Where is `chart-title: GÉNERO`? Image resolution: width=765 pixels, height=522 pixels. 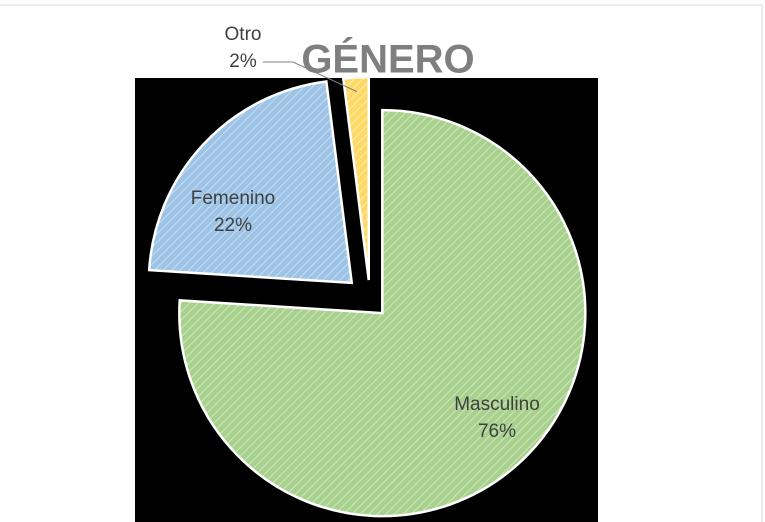 chart-title: GÉNERO is located at coordinates (387, 59).